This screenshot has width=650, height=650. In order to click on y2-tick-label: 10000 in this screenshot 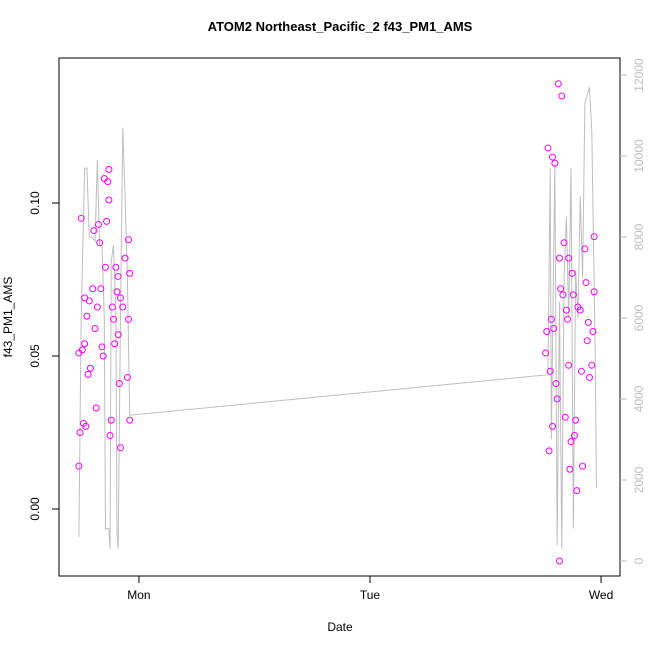, I will do `click(639, 156)`.